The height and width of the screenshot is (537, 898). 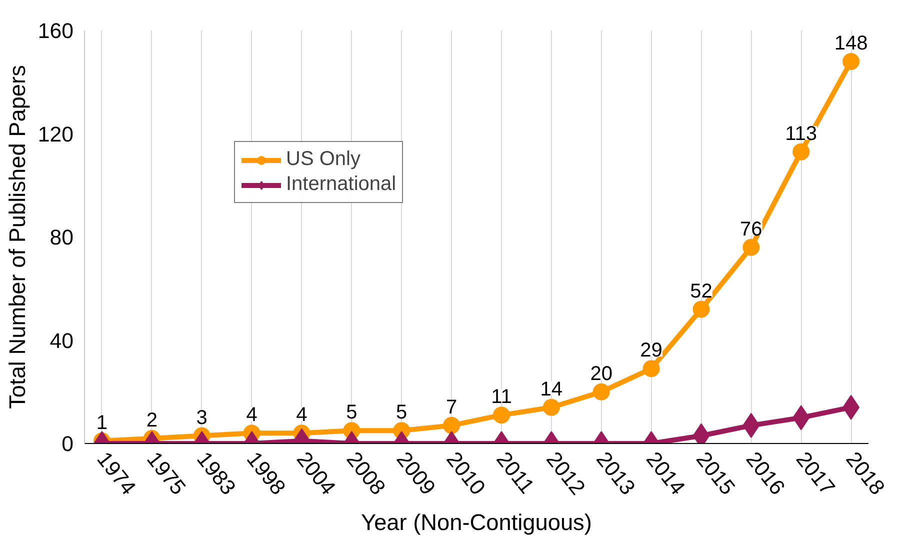 What do you see at coordinates (102, 423) in the screenshot?
I see `data-label: 1` at bounding box center [102, 423].